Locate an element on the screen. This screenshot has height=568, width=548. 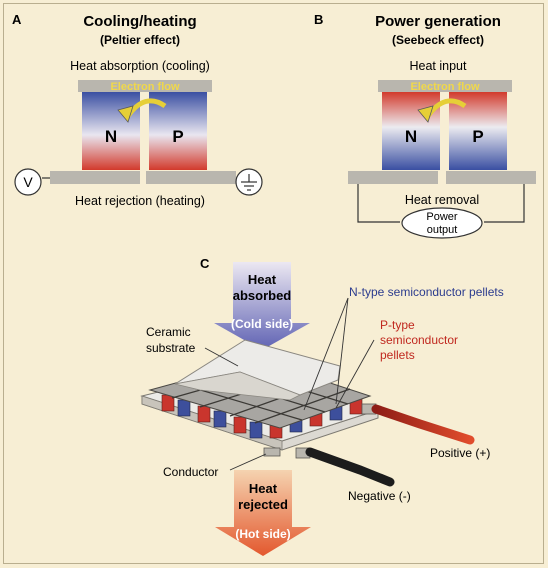
positive-label: Positive (+) is located at coordinates (460, 453).